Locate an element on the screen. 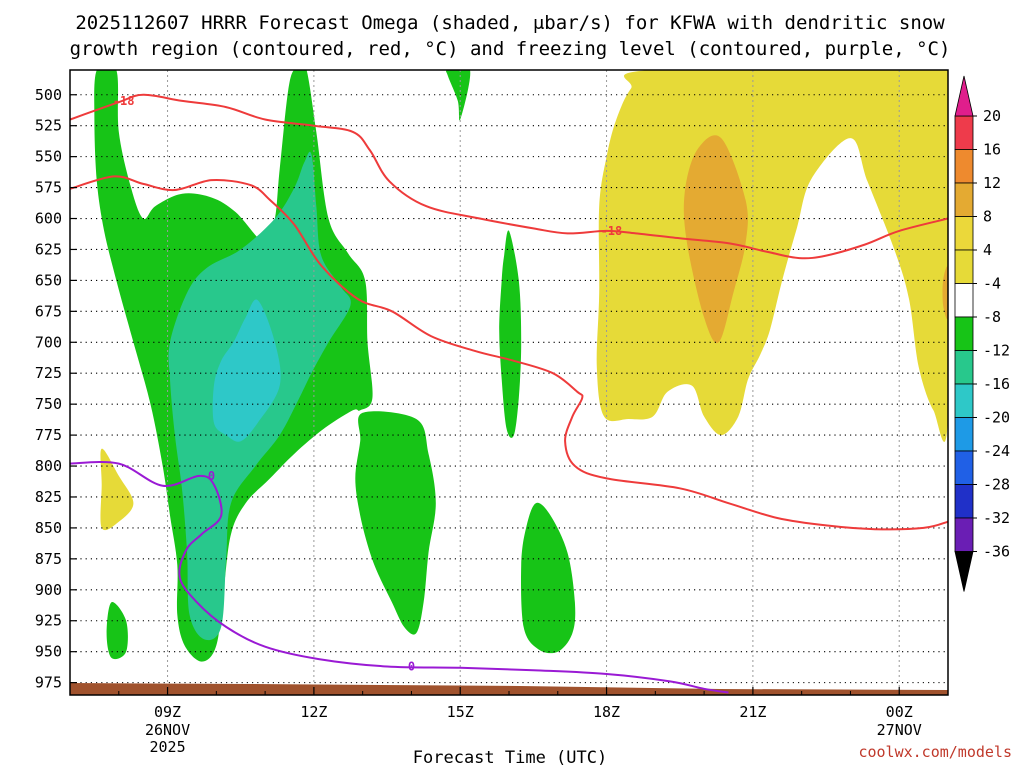 This screenshot has height=768, width=1024. colorbar-label: -12 is located at coordinates (996, 351).